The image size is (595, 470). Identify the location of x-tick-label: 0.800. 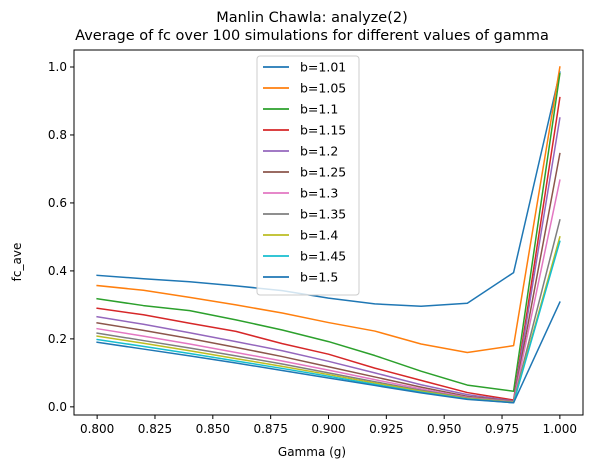
(97, 429).